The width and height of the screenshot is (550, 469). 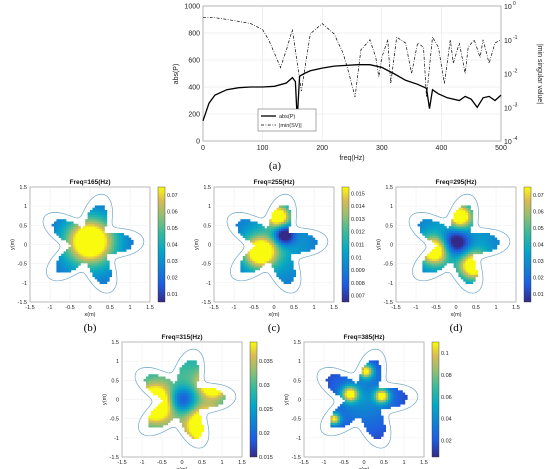 What do you see at coordinates (266, 410) in the screenshot?
I see `colorbar-tick-label: 0.025` at bounding box center [266, 410].